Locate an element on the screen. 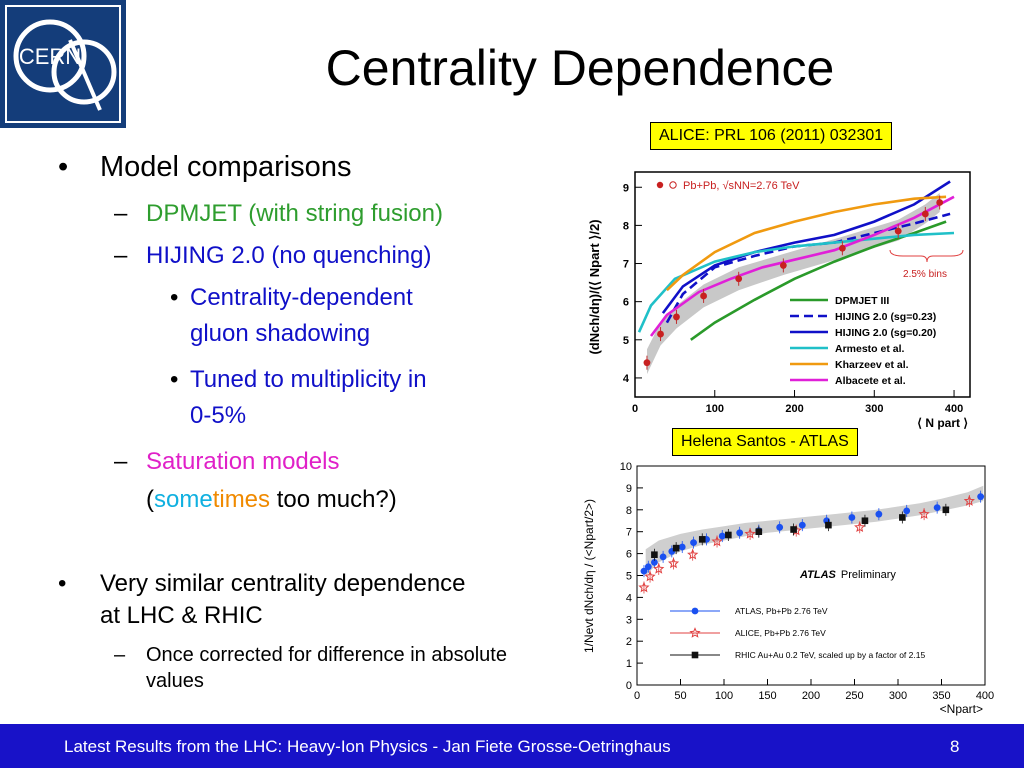  legend-label: Albacete et al. is located at coordinates (870, 381).